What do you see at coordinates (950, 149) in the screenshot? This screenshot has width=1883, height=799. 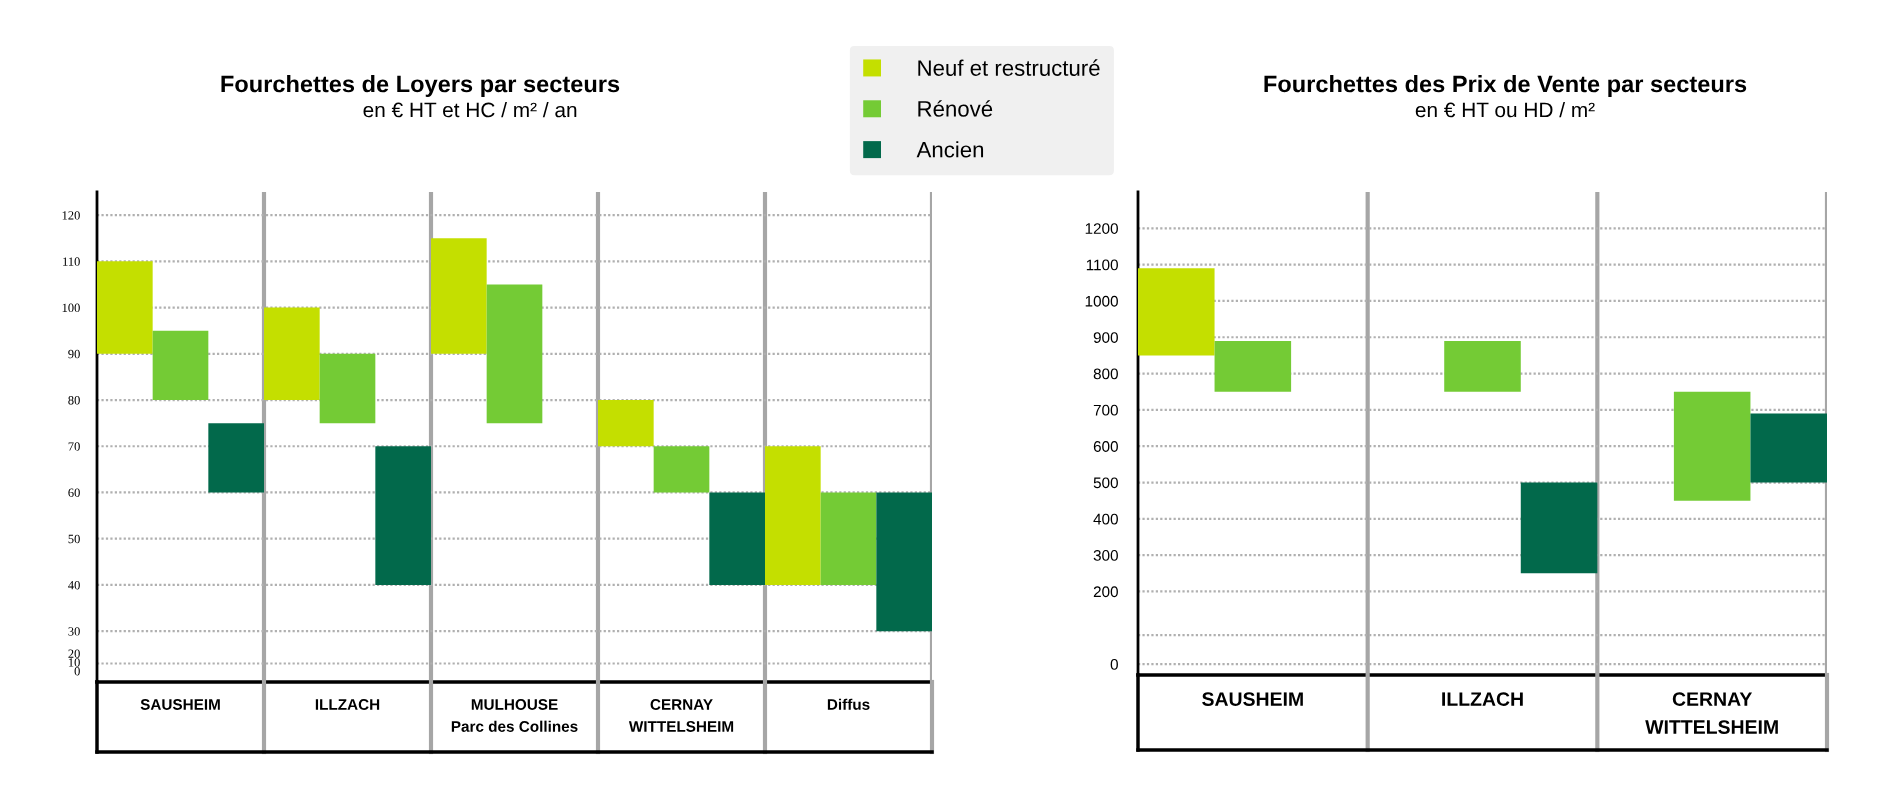 I see `legend-label: Ancien` at bounding box center [950, 149].